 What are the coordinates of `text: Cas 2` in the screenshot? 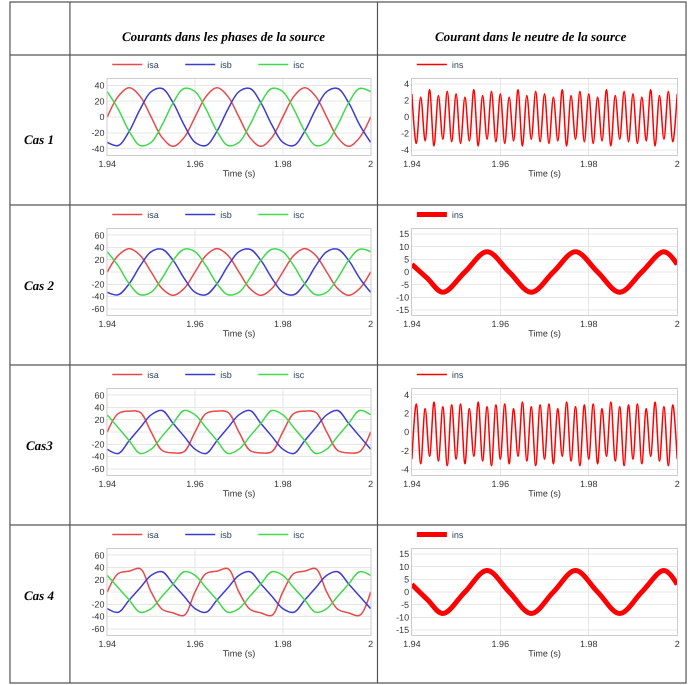 It's located at (39, 285).